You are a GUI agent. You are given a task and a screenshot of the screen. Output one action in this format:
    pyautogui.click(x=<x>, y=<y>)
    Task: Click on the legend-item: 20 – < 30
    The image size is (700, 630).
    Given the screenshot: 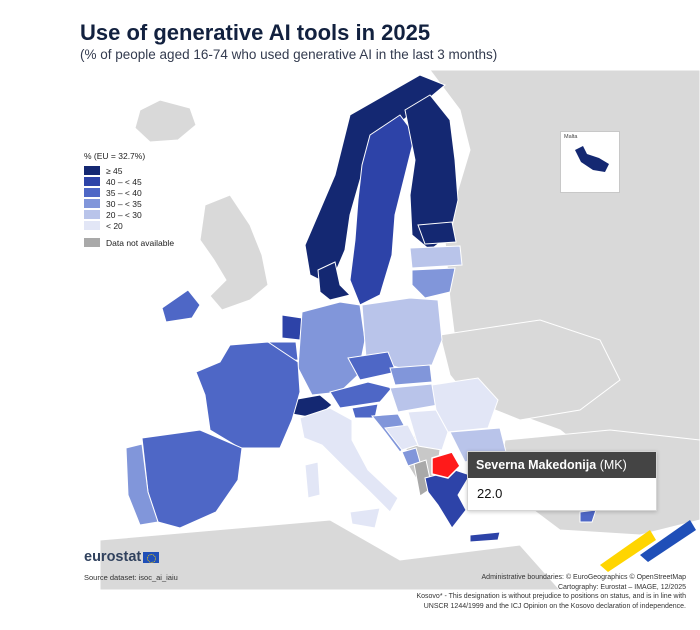 What is the action you would take?
    pyautogui.click(x=129, y=214)
    